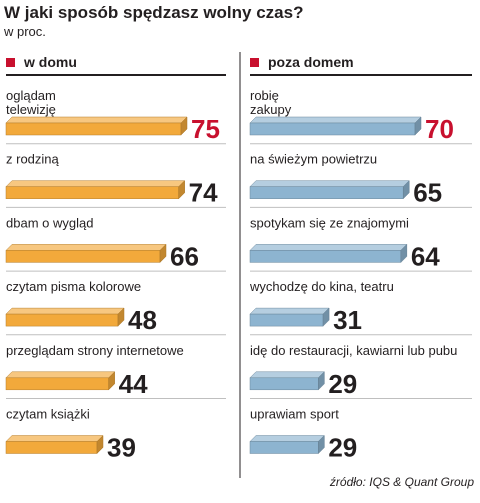 The height and width of the screenshot is (503, 480). Describe the element at coordinates (401, 482) in the screenshot. I see `source-note: źródło: IQS & Quant Group` at that location.